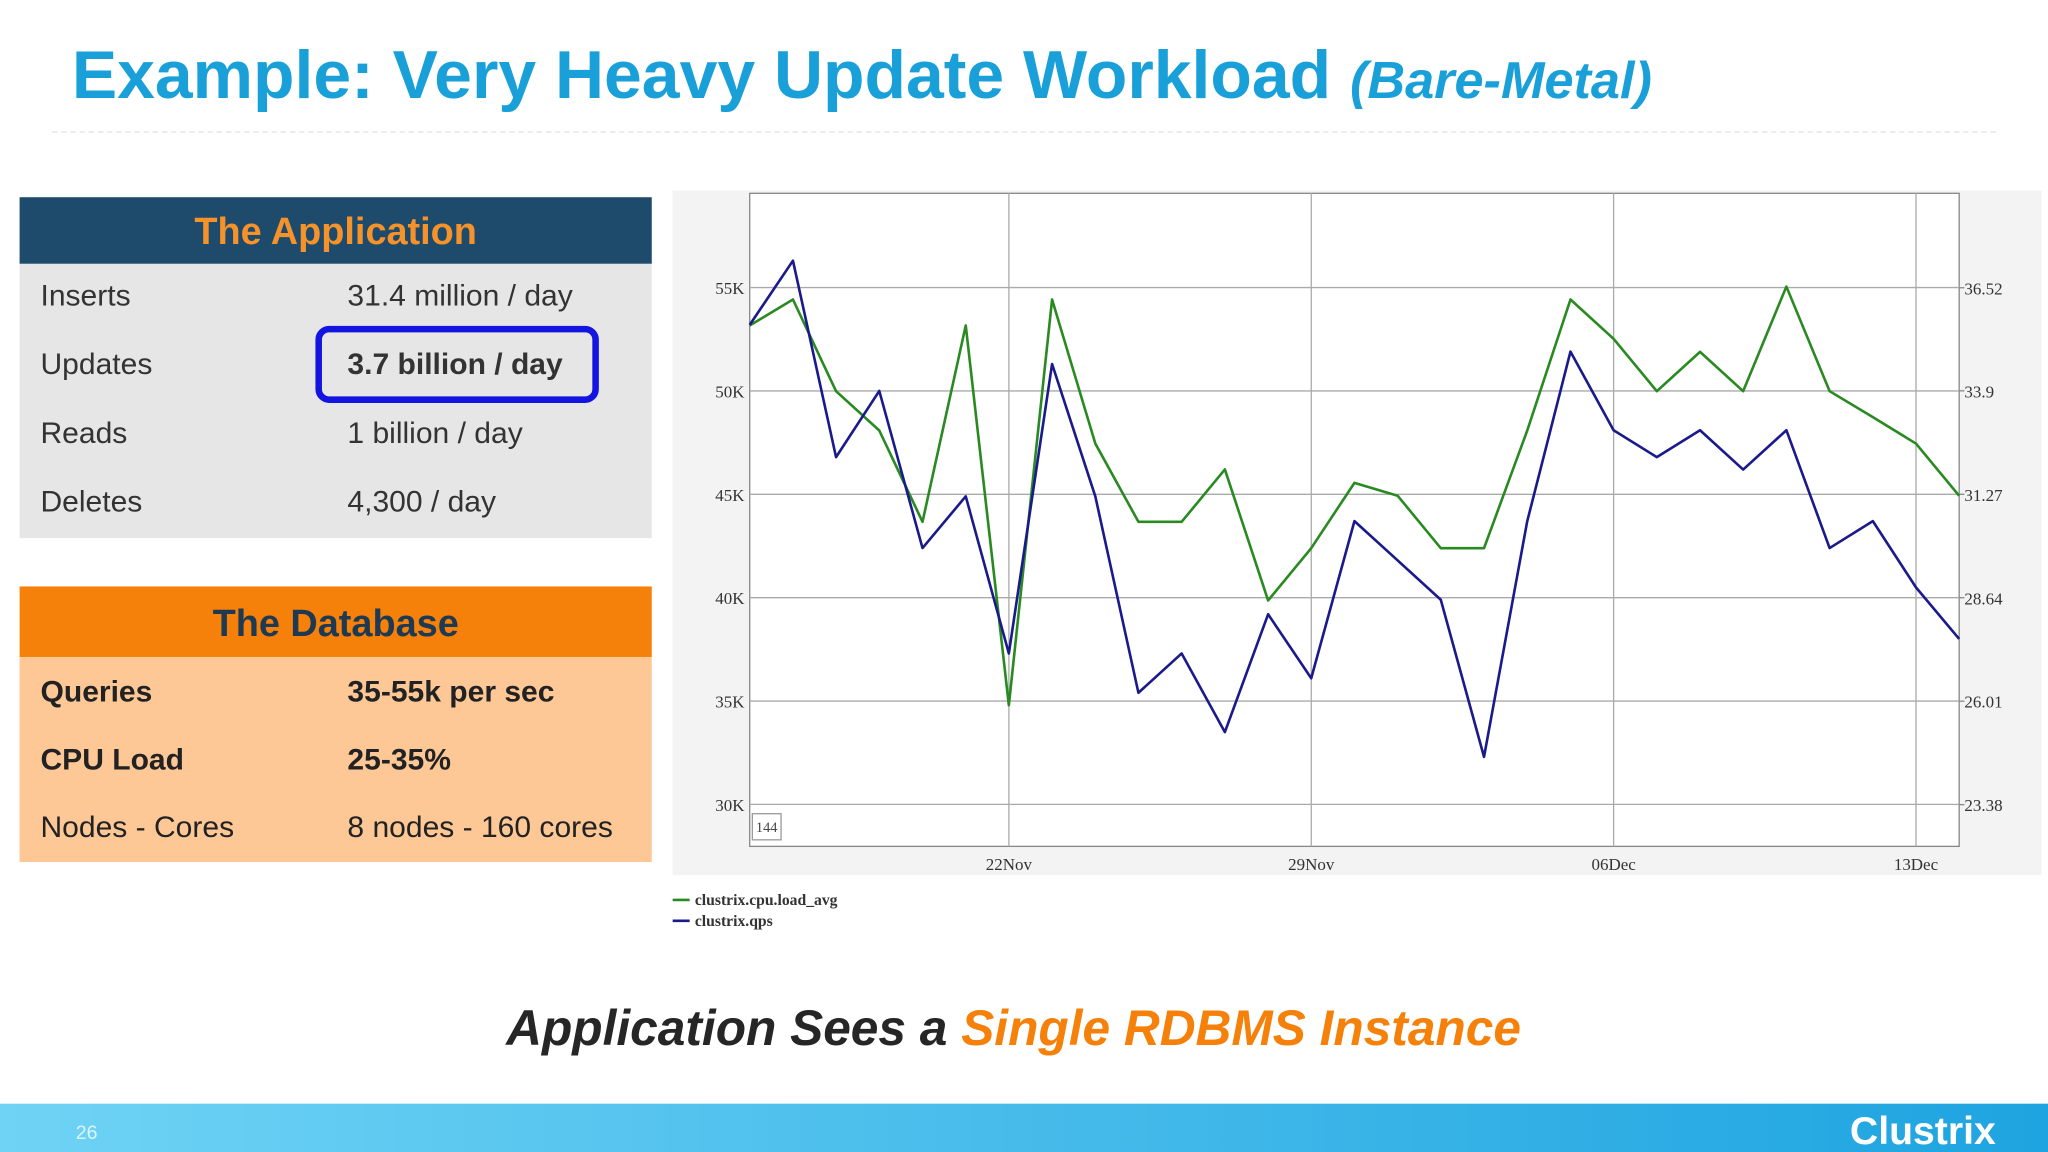  I want to click on tagline: Application Sees a Single RDBMS Instance, so click(1012, 1028).